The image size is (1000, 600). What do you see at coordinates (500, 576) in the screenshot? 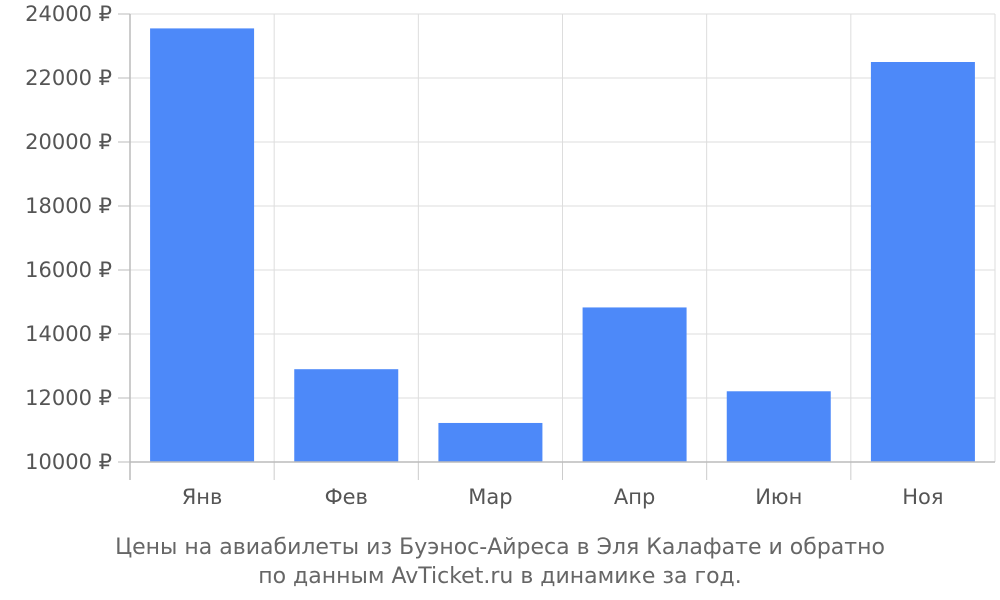
I see `chart-caption-line-2: по данным AvTicket.ru в динамике за год.` at bounding box center [500, 576].